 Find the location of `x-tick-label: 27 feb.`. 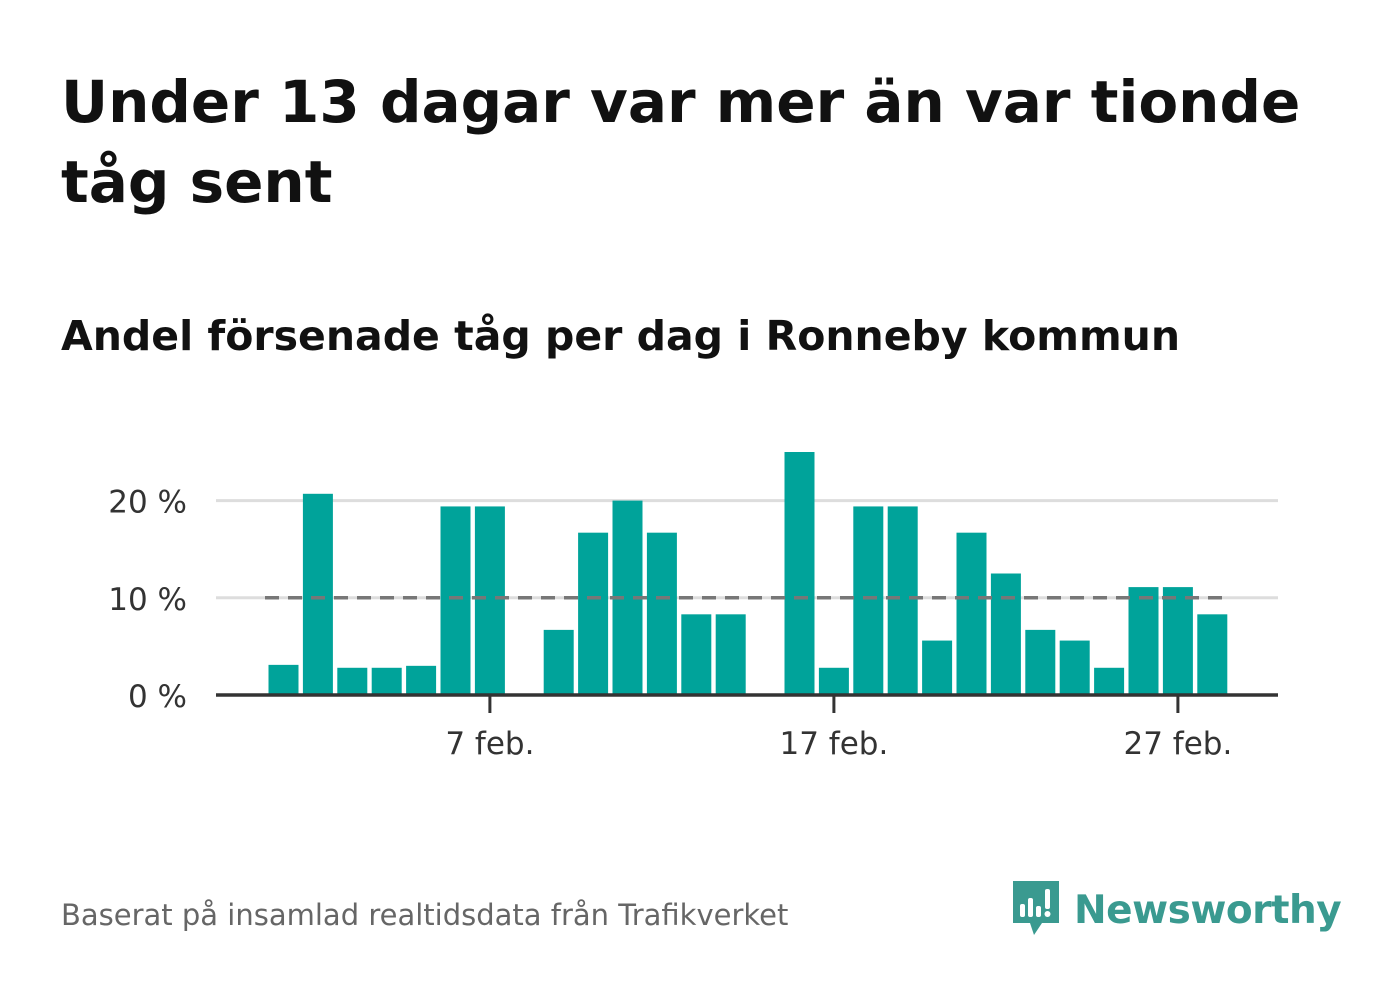

x-tick-label: 27 feb. is located at coordinates (1177, 744).